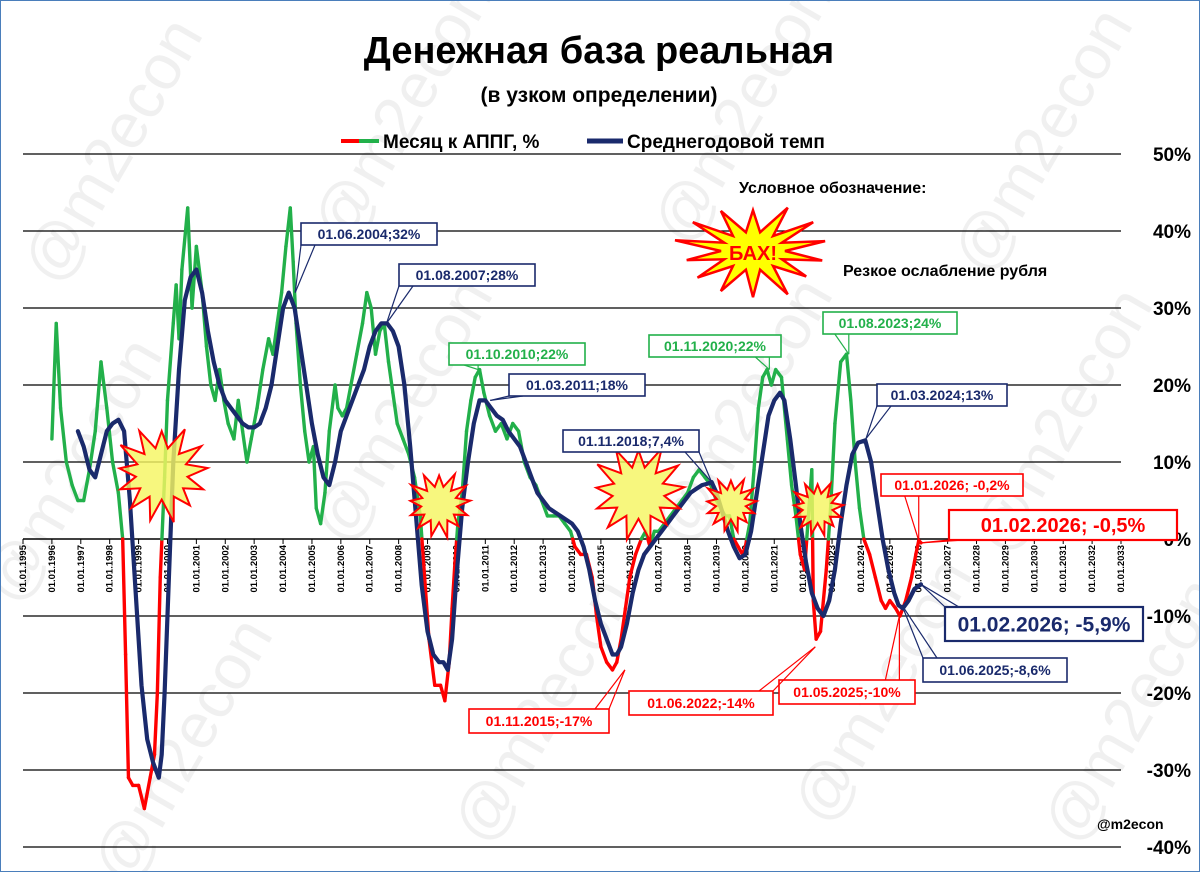  I want to click on x-tick-label: 01.01.2001, so click(196, 568).